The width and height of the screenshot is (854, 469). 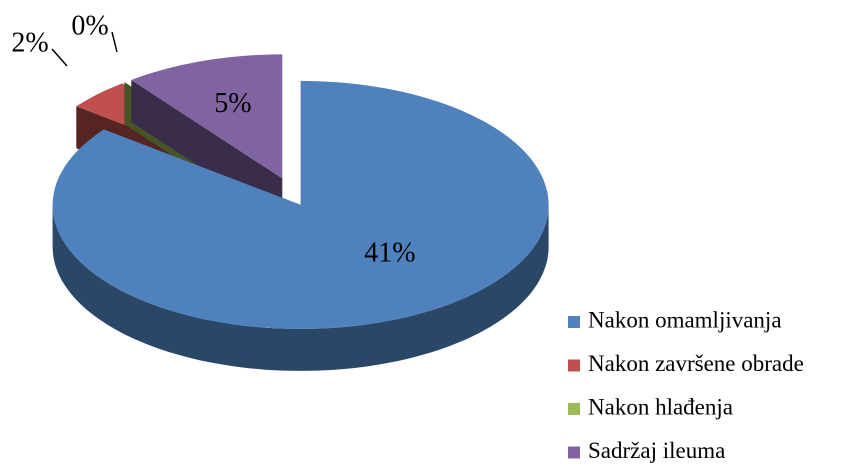 I want to click on legend-label: Sadržaj ileuma, so click(x=656, y=450).